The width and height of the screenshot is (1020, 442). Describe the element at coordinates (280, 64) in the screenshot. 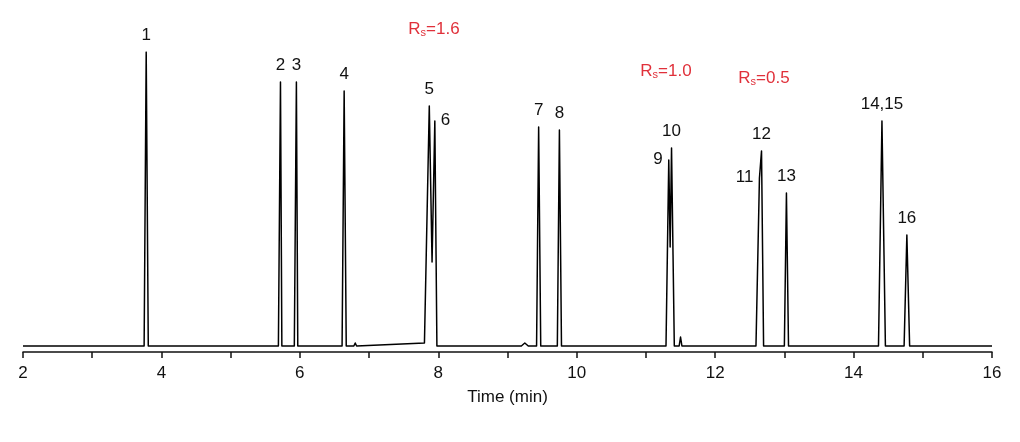

I see `annotation: 2` at that location.